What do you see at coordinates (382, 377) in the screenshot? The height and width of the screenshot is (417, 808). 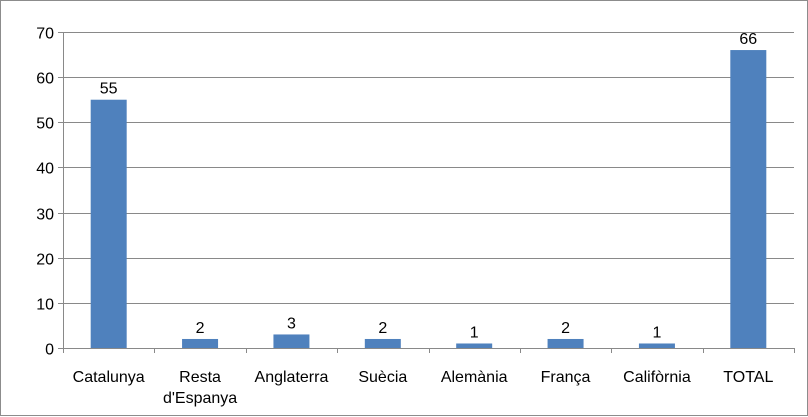 I see `x-tick-label: Suècia` at bounding box center [382, 377].